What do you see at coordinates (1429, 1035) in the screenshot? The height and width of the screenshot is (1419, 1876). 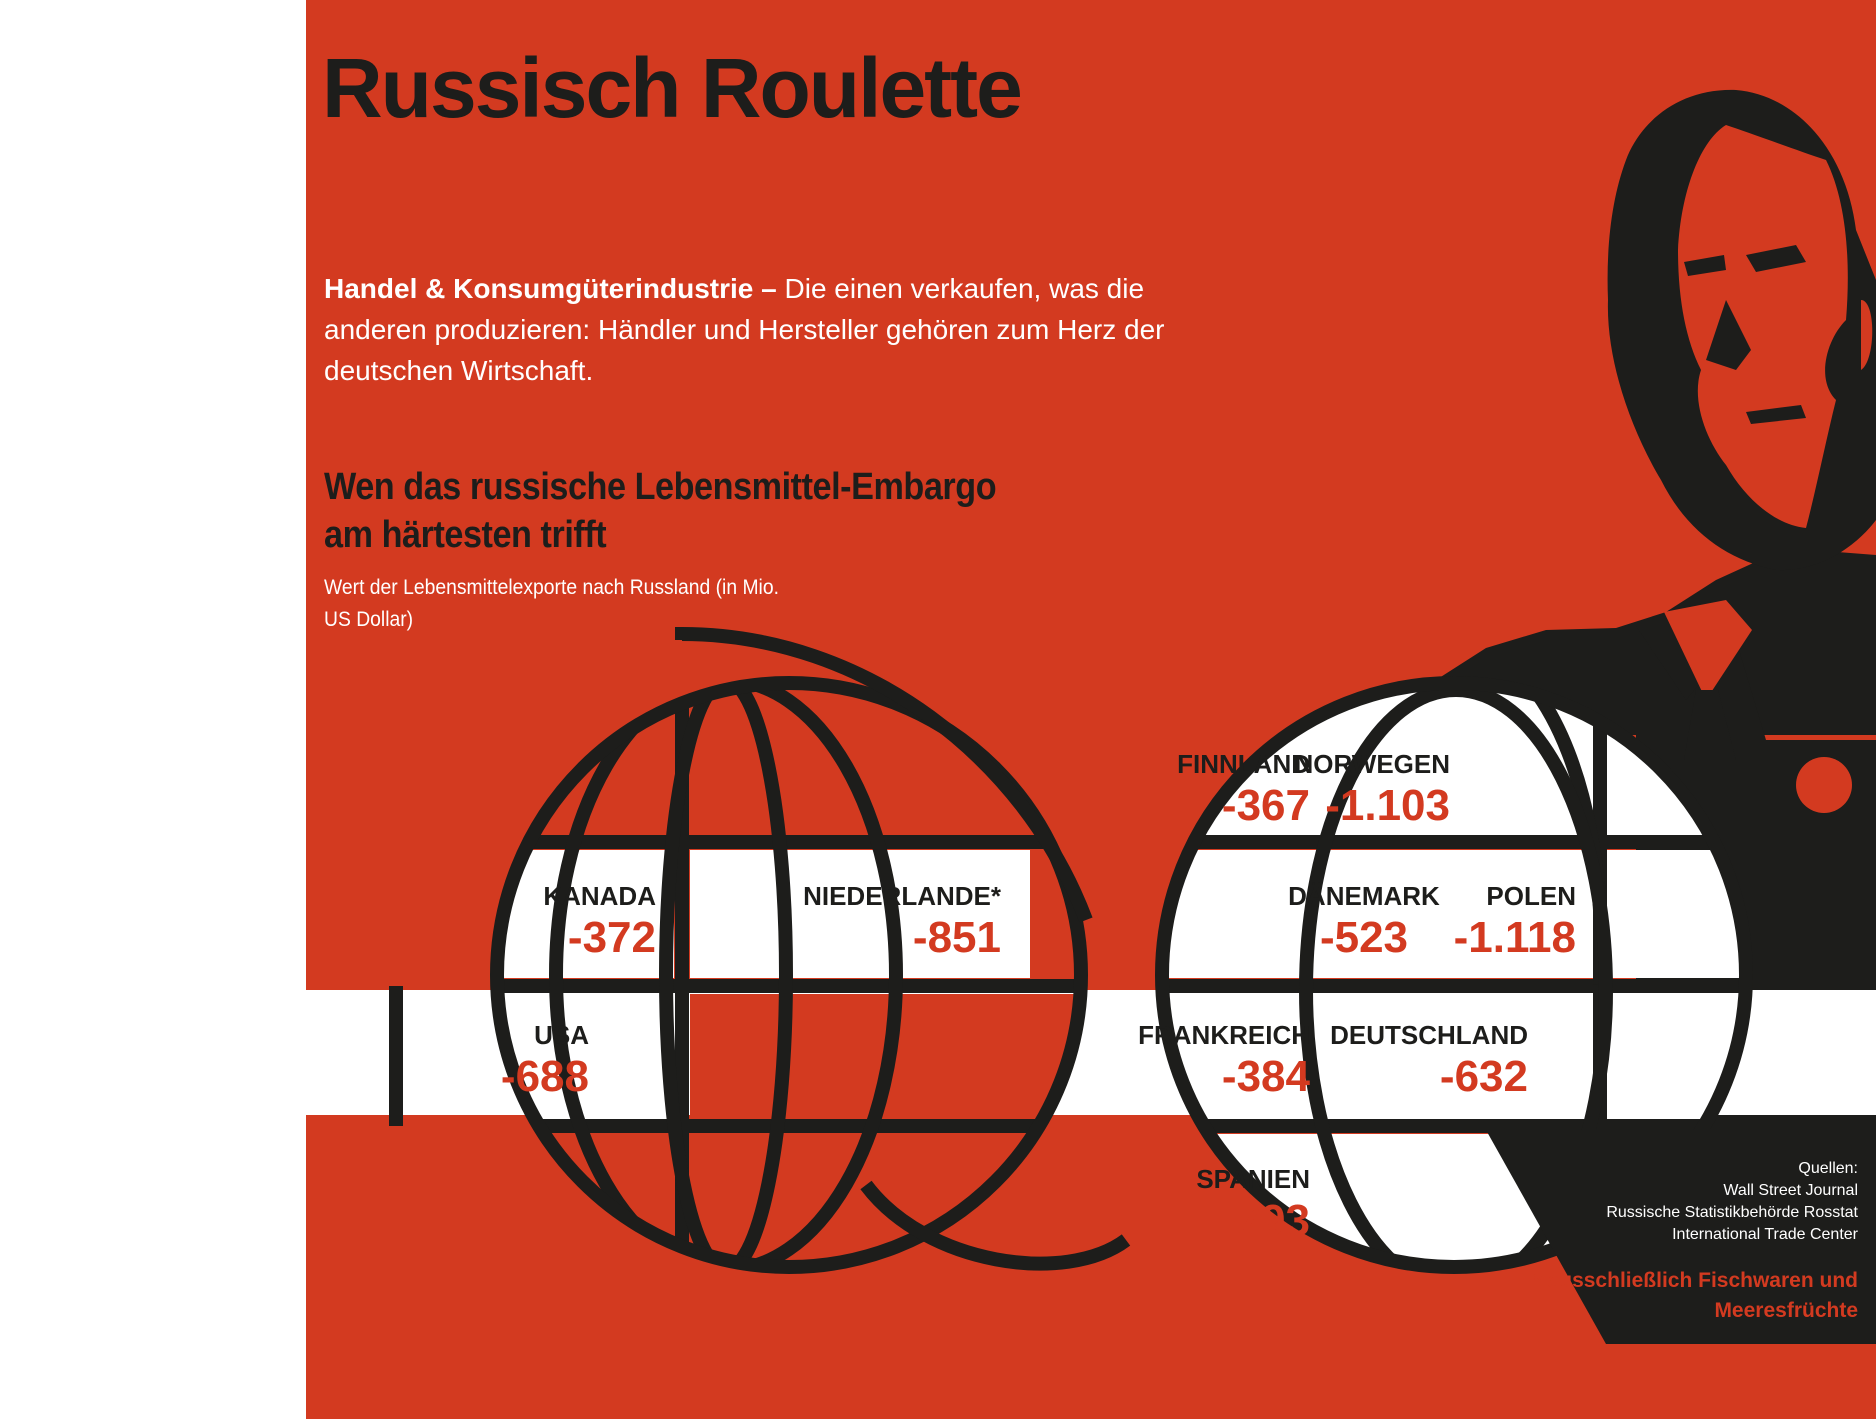 I see `country-name-deutschland: DEUTSCHLAND` at bounding box center [1429, 1035].